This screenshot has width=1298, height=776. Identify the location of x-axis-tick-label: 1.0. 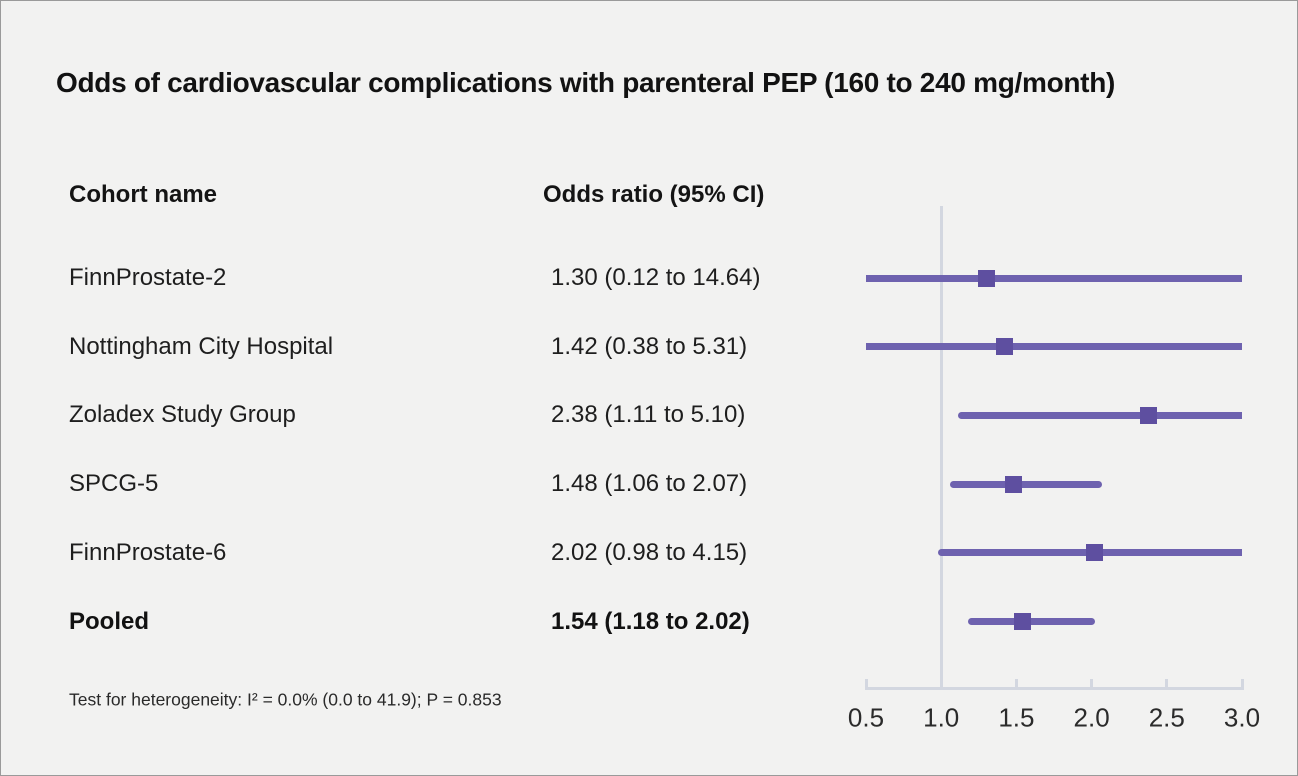
(941, 717).